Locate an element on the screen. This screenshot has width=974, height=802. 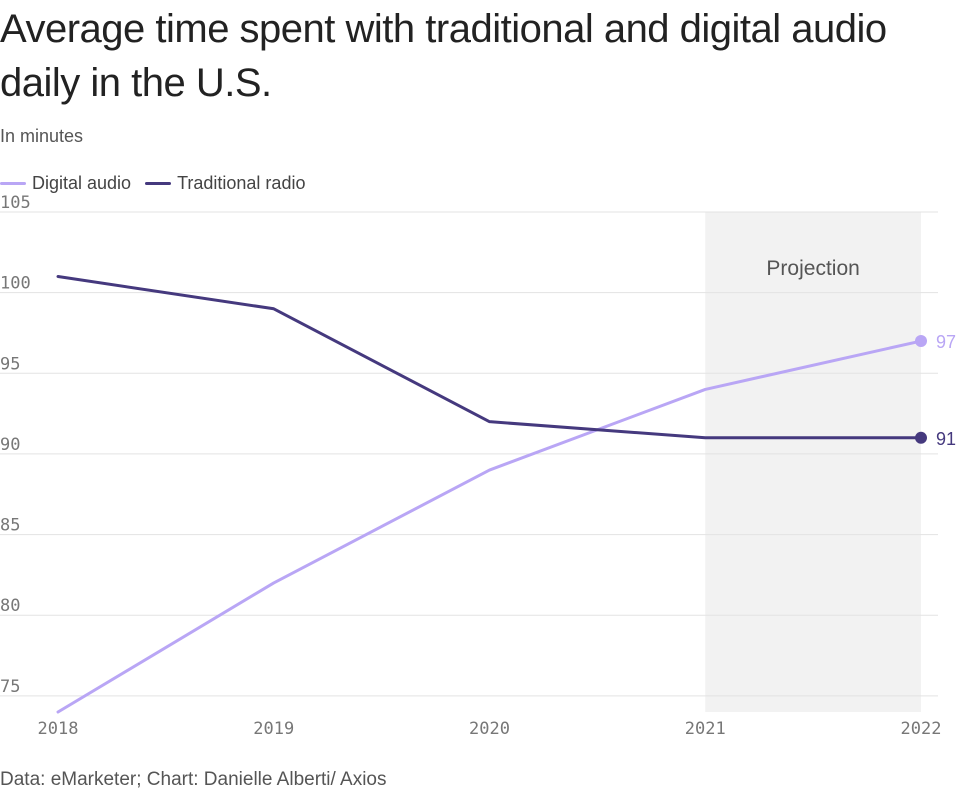
y-tick-label-105: 105 is located at coordinates (15, 203).